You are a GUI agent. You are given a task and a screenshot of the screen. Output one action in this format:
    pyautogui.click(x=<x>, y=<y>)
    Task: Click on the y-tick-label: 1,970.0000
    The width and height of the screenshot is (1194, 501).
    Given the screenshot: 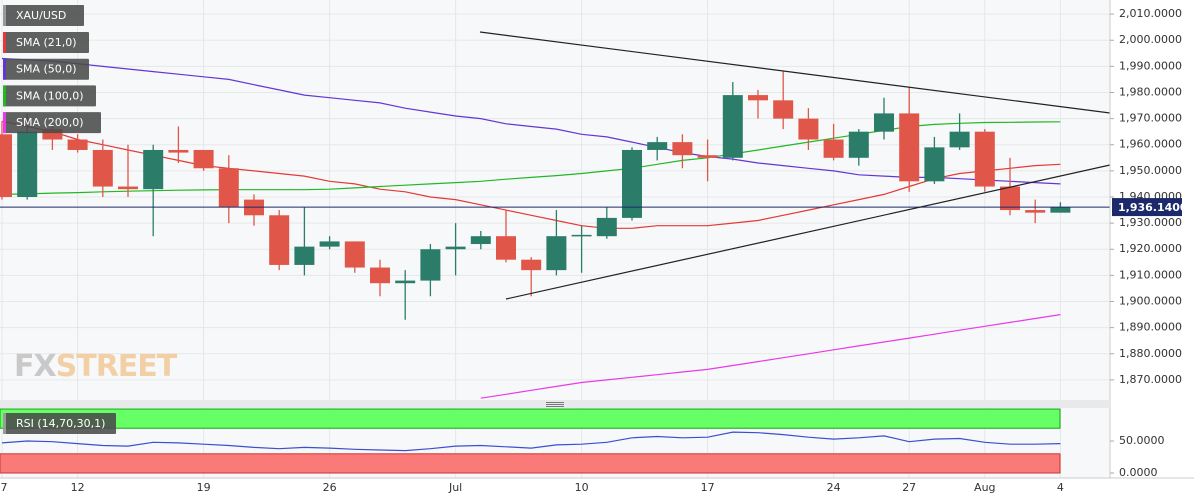 What is the action you would take?
    pyautogui.click(x=1150, y=118)
    